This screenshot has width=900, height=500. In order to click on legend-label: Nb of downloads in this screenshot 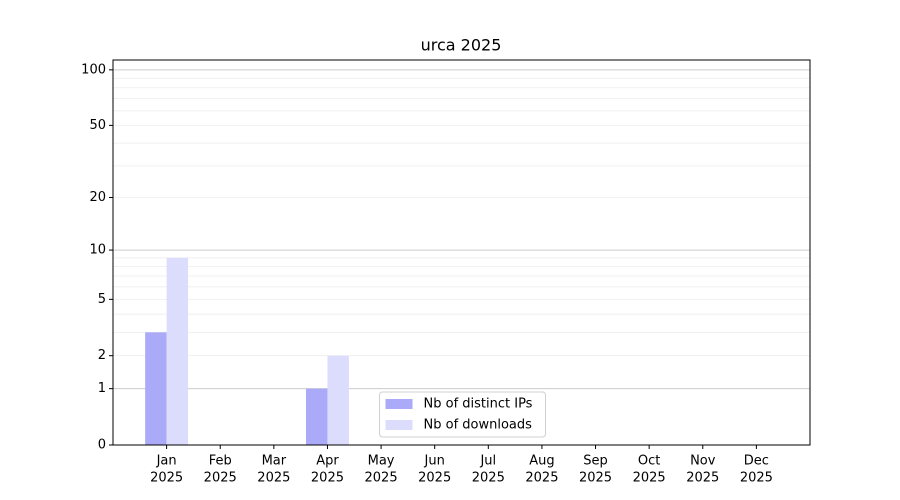, I will do `click(478, 425)`.